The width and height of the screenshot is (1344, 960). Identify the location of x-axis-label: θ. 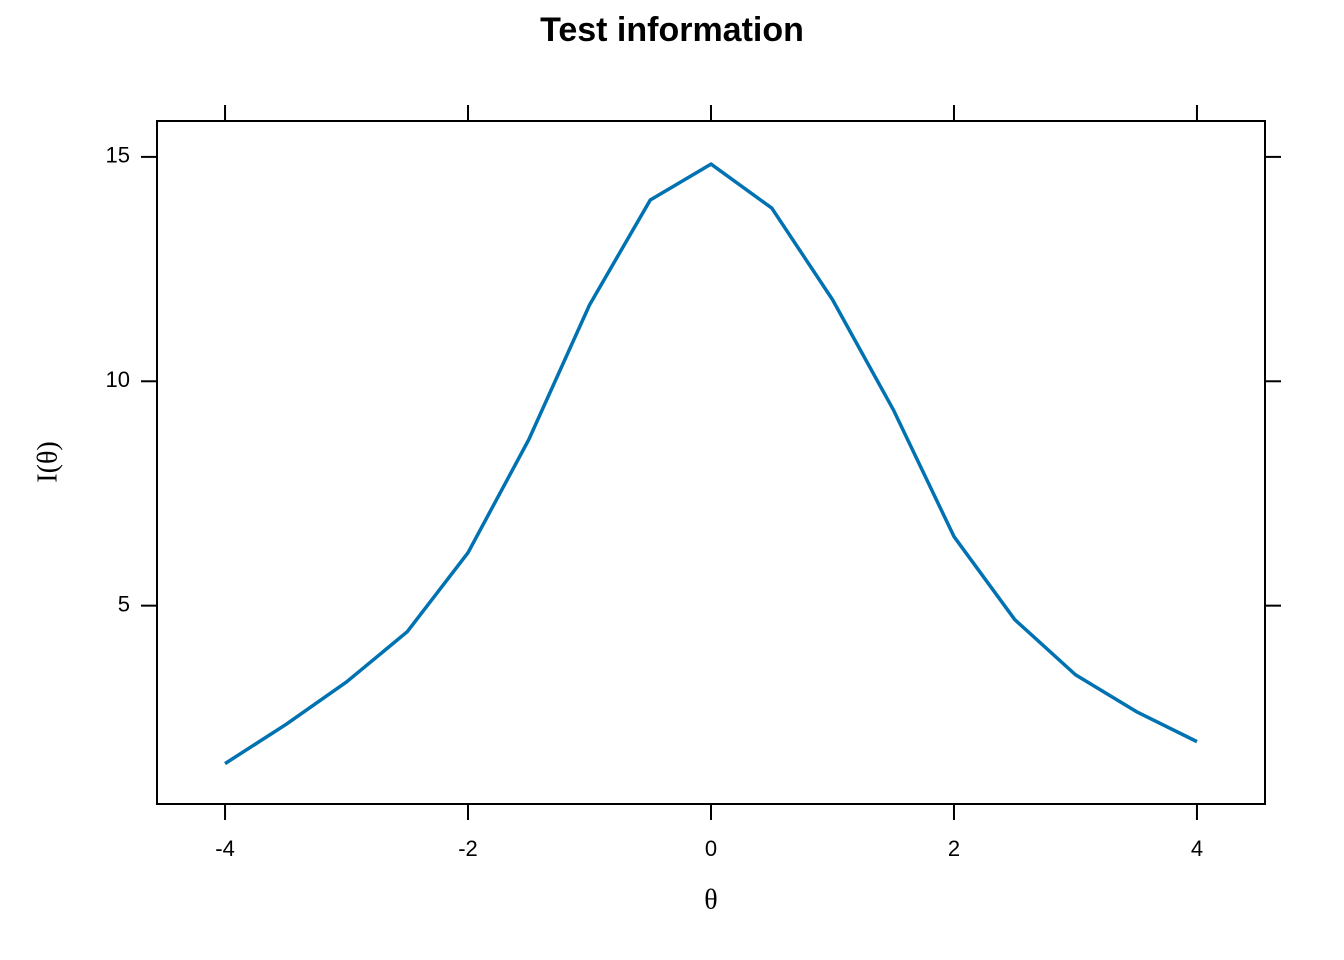
(710, 899).